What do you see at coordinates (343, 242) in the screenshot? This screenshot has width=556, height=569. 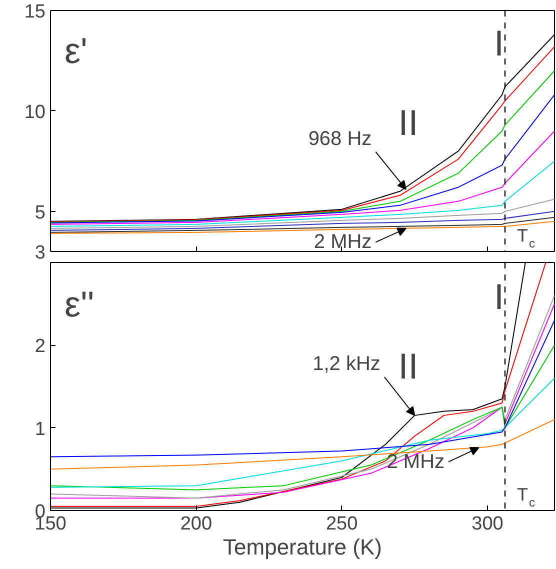 I see `annotation: 2 MHz` at bounding box center [343, 242].